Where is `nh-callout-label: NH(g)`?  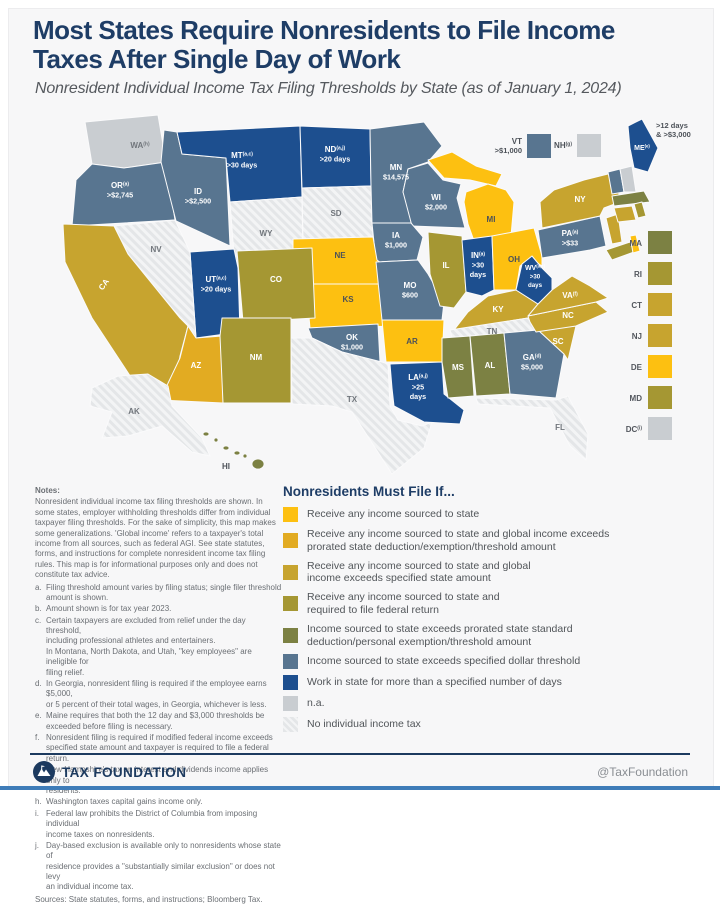
nh-callout-label: NH(g) is located at coordinates (563, 145).